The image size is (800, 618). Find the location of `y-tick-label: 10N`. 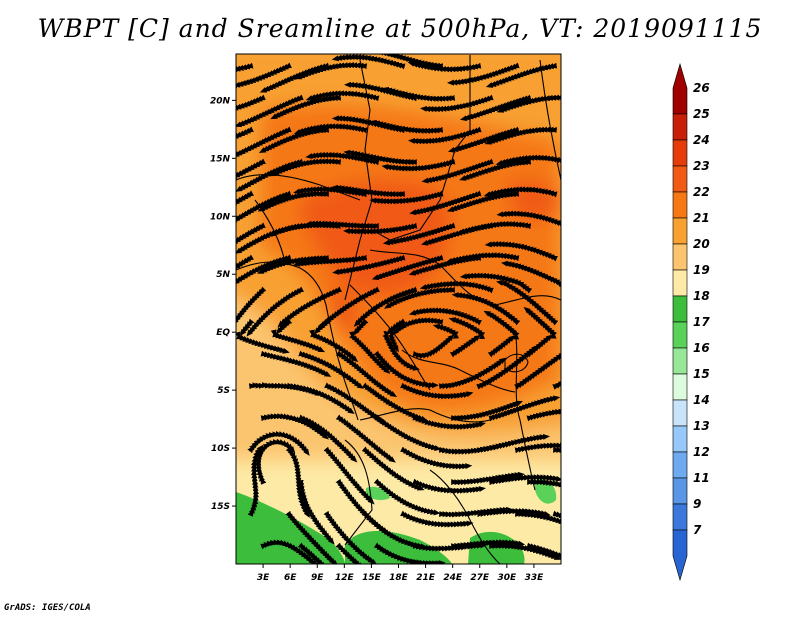

y-tick-label: 10N is located at coordinates (220, 217).